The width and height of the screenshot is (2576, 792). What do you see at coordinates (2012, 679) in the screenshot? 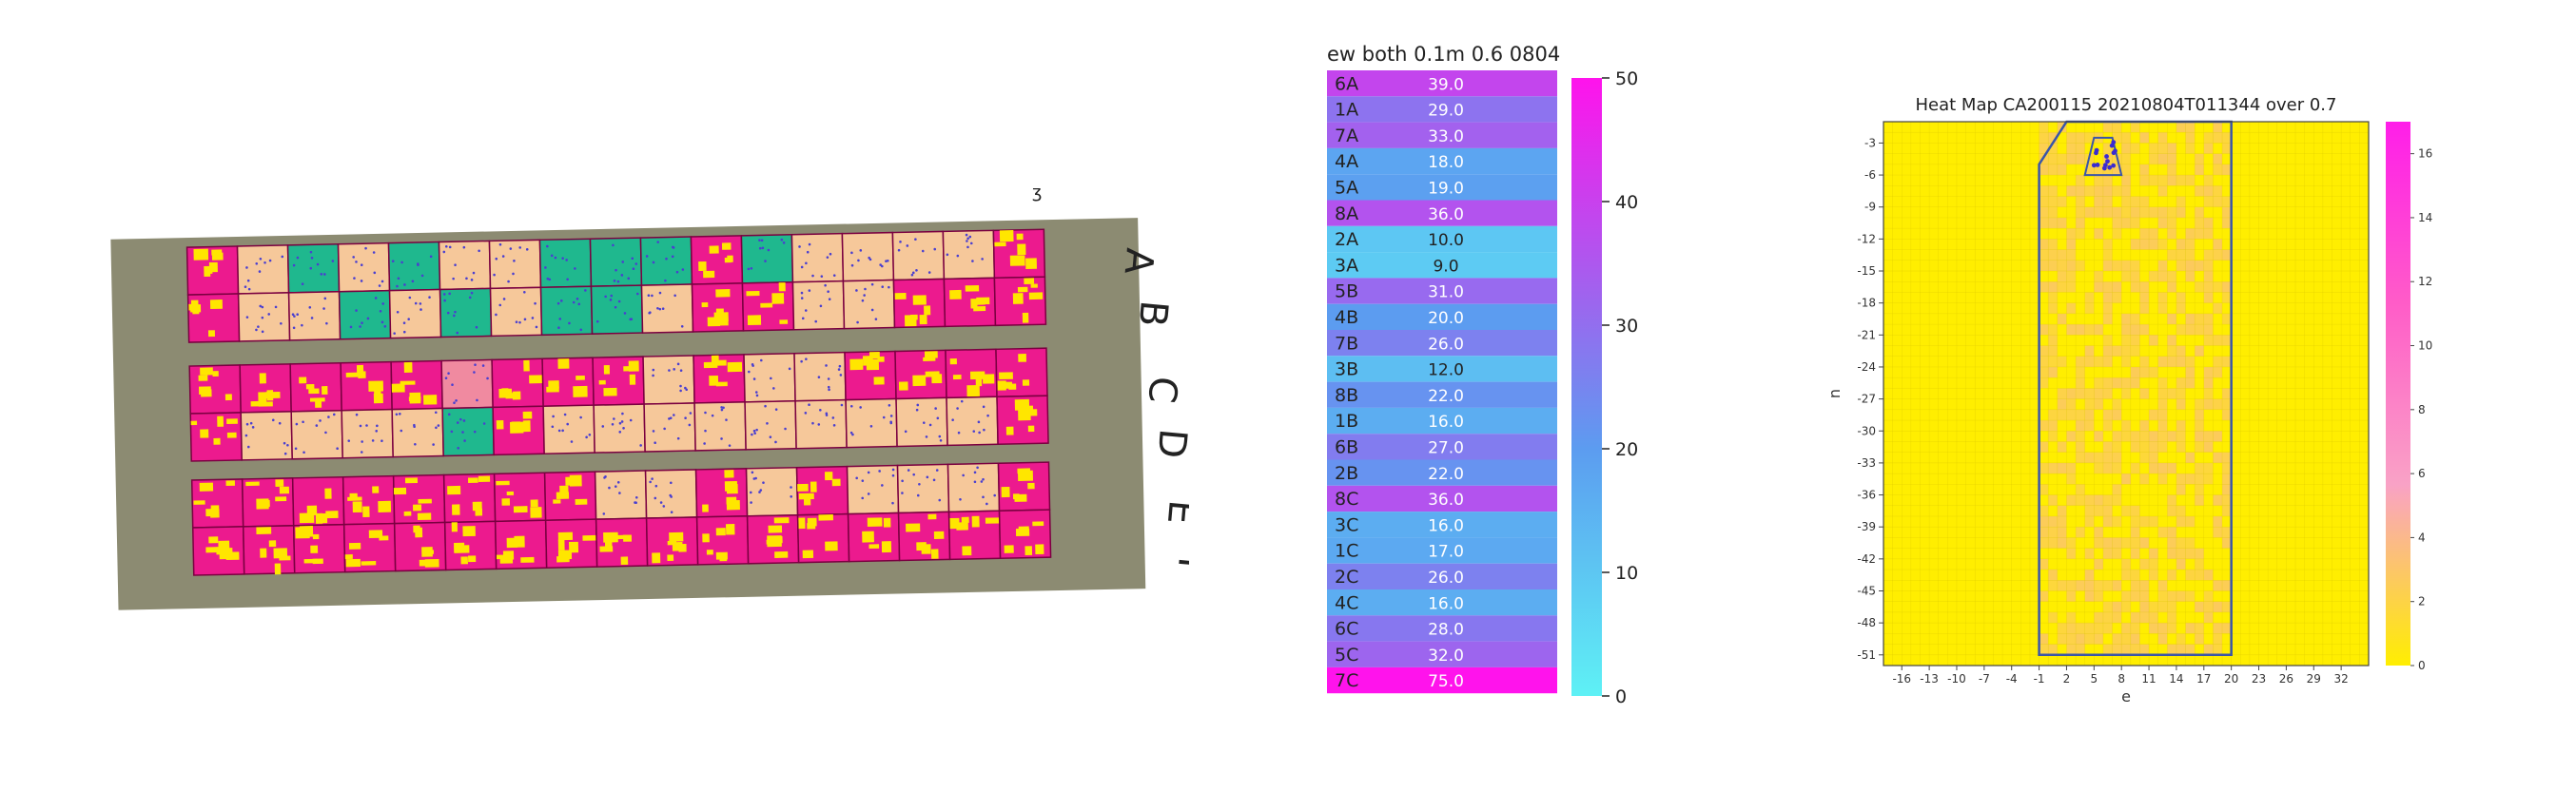
I see `x-tick-label: -4` at bounding box center [2012, 679].